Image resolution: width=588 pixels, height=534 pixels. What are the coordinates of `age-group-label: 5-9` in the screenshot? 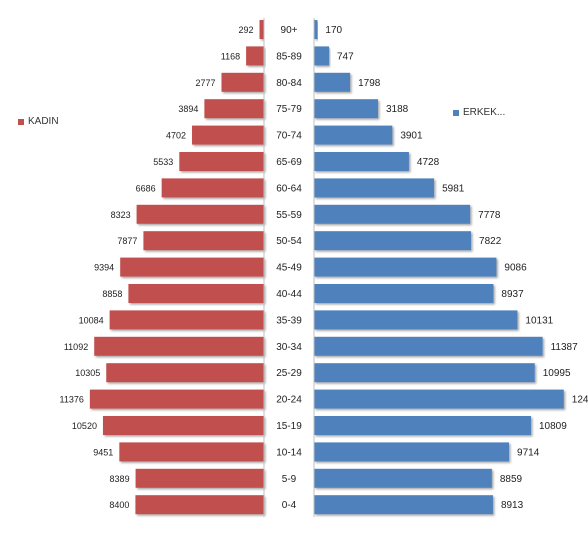 It's located at (289, 479).